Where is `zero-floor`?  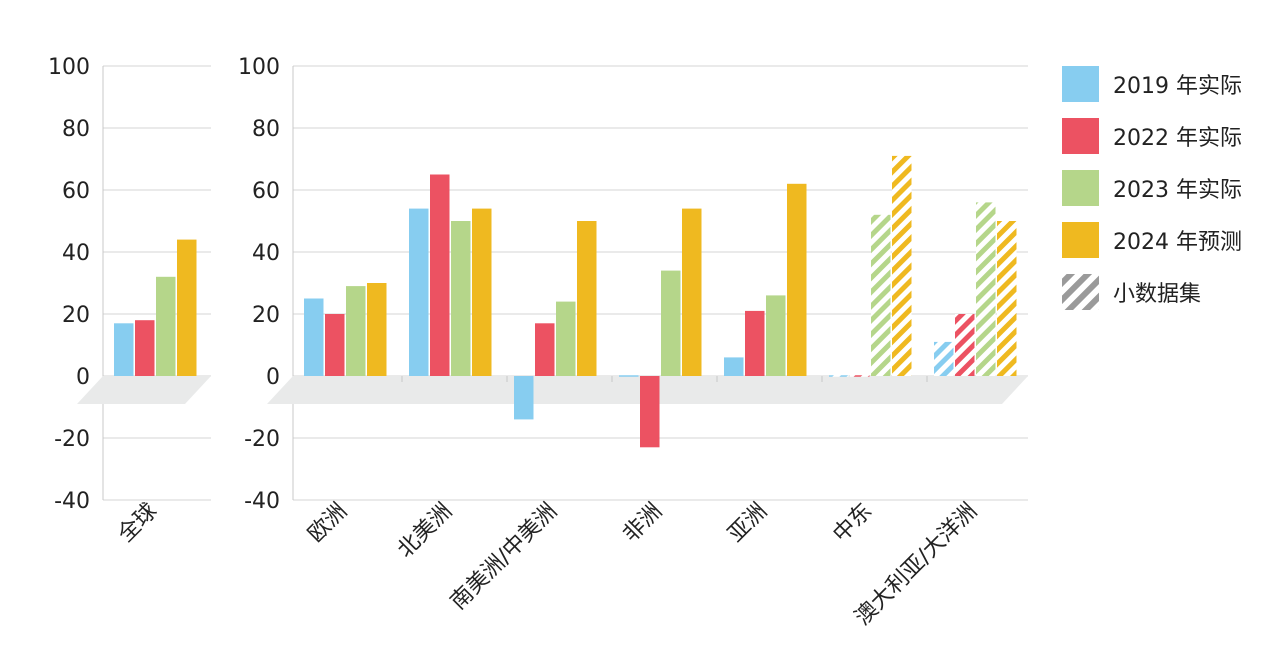 zero-floor is located at coordinates (144, 390).